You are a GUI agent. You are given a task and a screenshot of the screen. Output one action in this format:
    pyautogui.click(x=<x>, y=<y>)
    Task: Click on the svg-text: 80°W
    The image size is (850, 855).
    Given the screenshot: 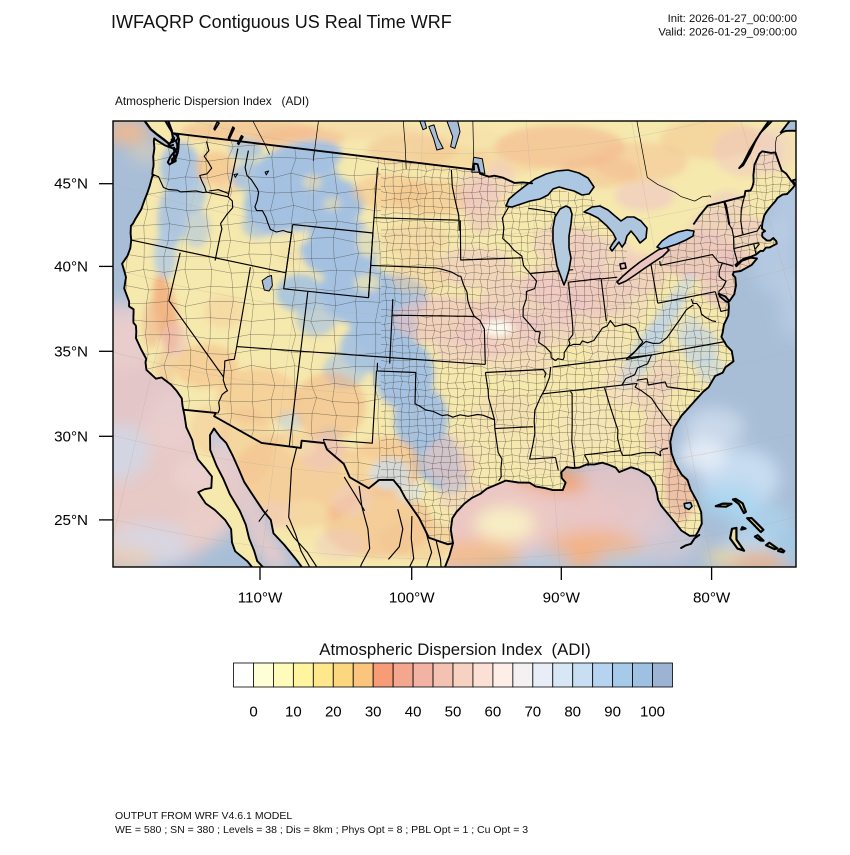 What is the action you would take?
    pyautogui.click(x=712, y=598)
    